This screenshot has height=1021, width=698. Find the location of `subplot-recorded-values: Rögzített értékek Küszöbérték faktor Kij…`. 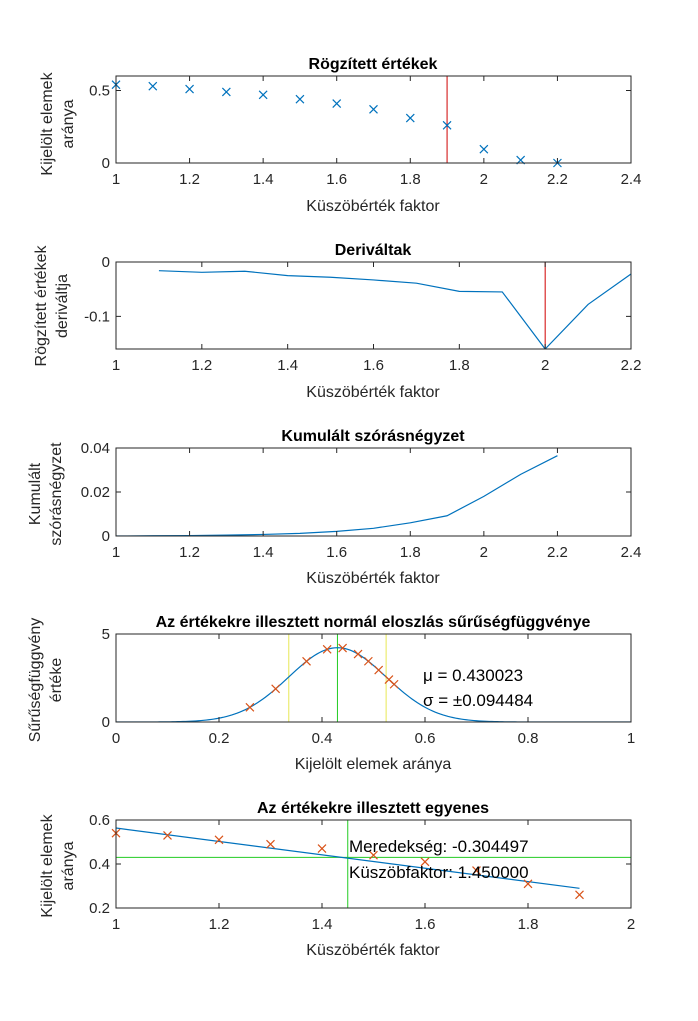

subplot-recorded-values: Rögzített értékek Küszöbérték faktor Kij… is located at coordinates (340, 135).